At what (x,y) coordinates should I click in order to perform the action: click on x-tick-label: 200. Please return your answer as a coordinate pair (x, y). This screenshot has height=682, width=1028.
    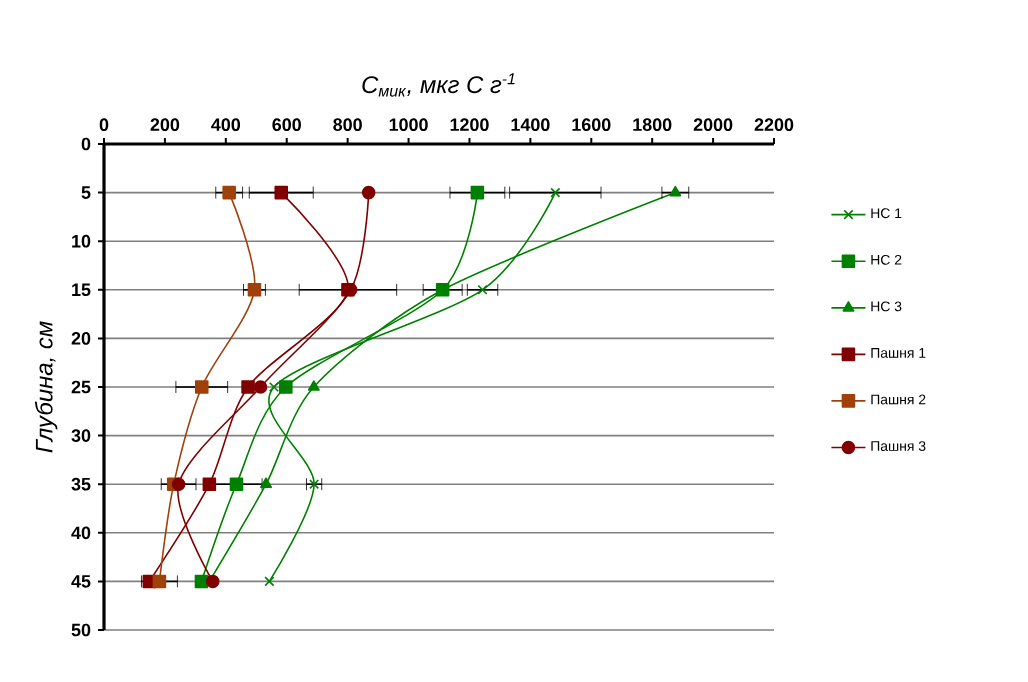
    Looking at the image, I should click on (165, 125).